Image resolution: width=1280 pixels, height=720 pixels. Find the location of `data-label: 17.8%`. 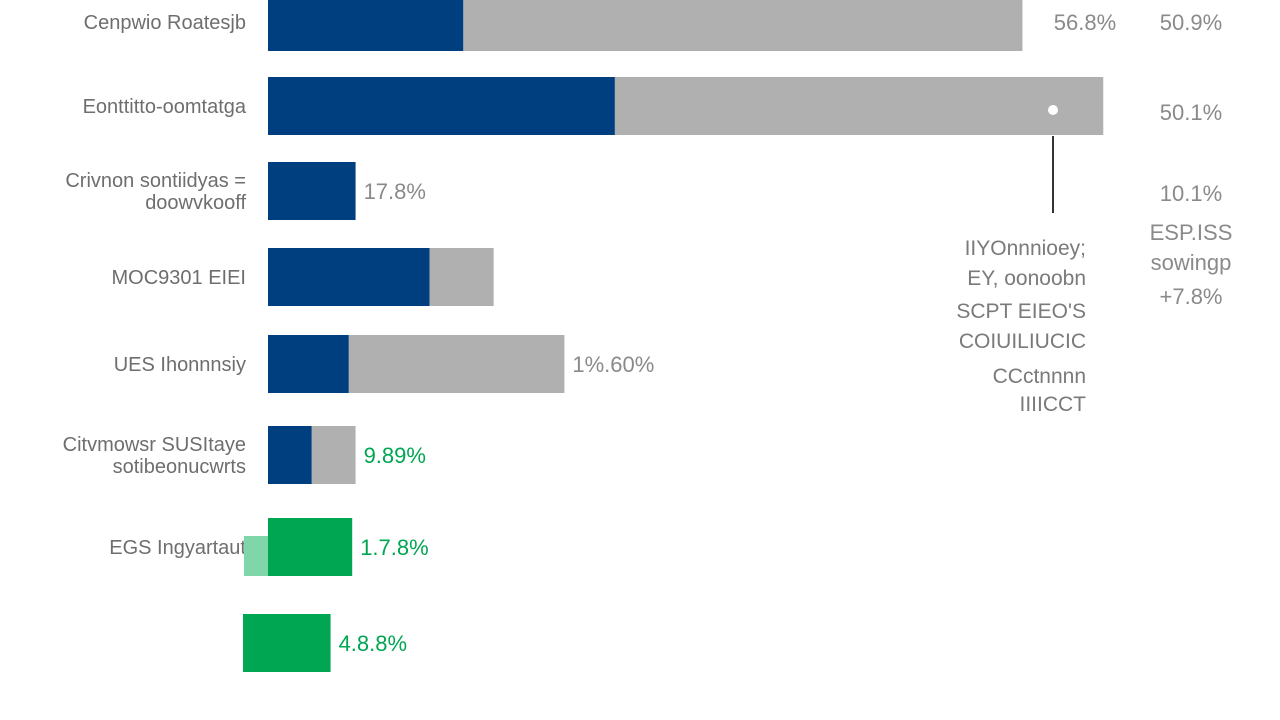

data-label: 17.8% is located at coordinates (395, 191).